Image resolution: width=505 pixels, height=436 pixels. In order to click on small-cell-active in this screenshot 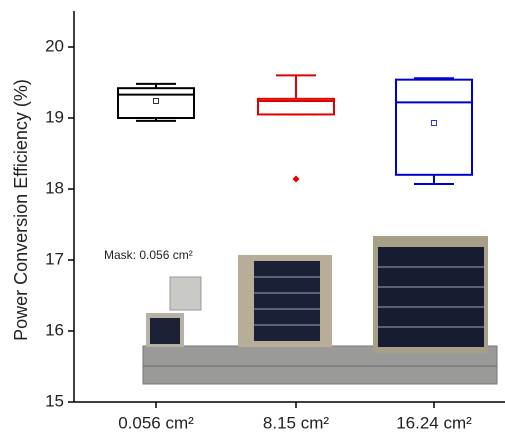, I will do `click(165, 331)`.